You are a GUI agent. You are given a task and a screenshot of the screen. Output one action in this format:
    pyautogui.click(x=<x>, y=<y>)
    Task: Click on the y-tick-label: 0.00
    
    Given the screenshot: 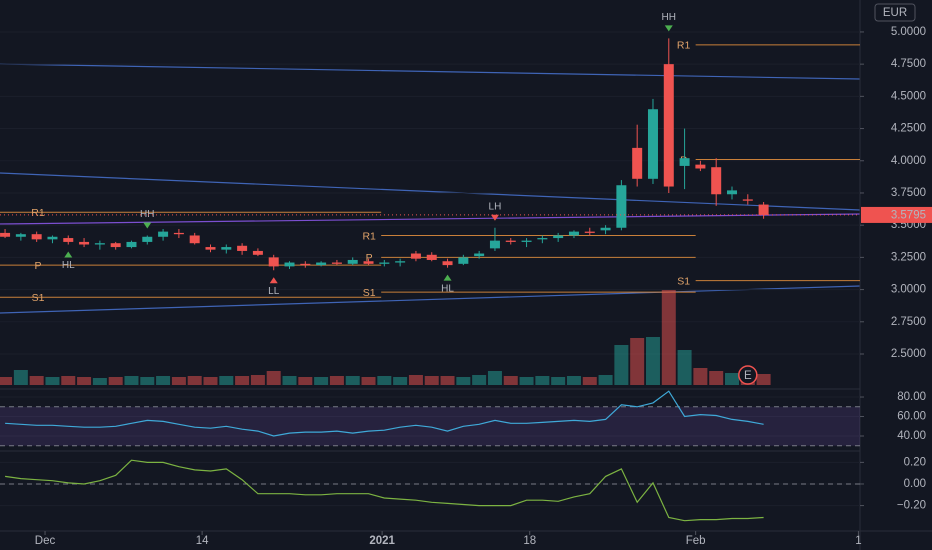 What is the action you would take?
    pyautogui.click(x=915, y=484)
    